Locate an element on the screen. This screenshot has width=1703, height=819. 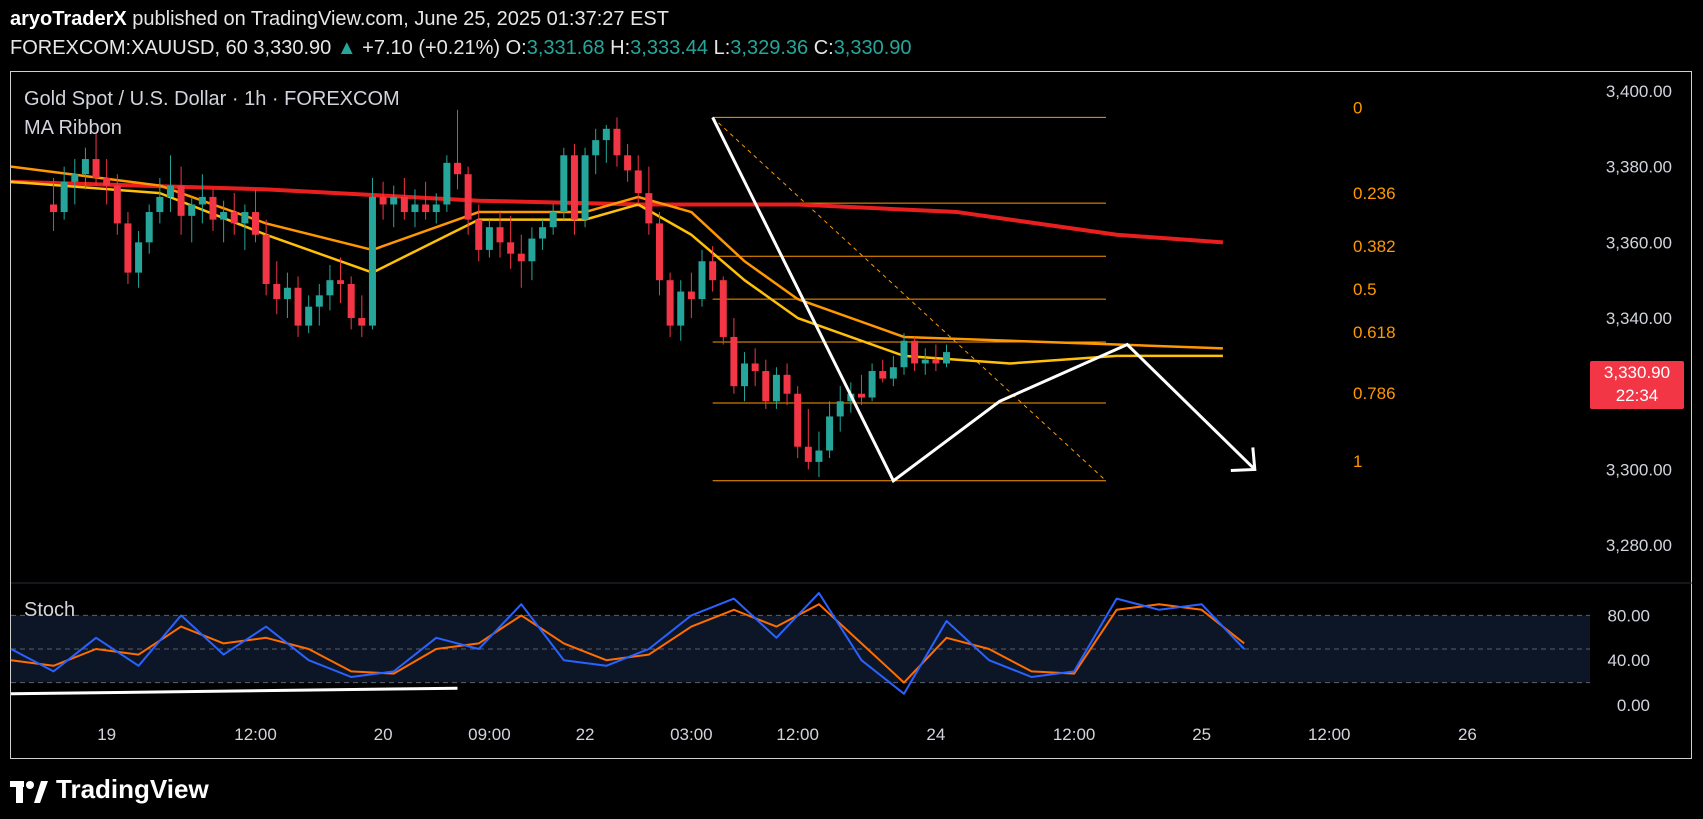
tradingview-mark-icon is located at coordinates (29, 791).